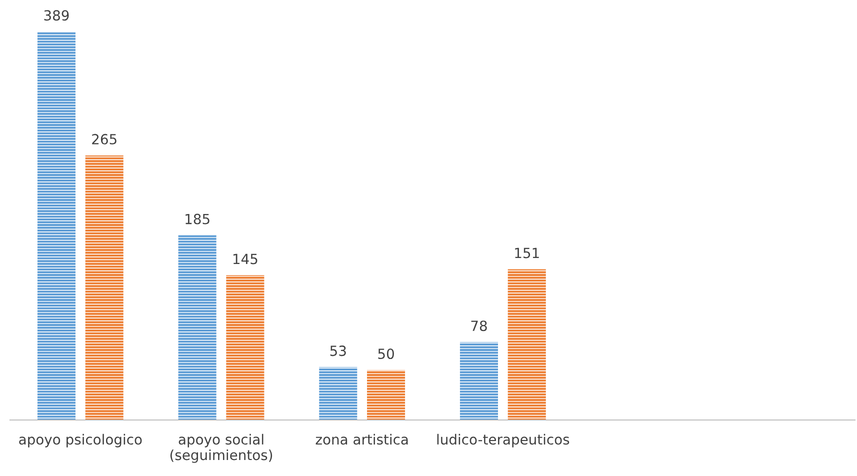  I want to click on x-tick-label: apoyo psicologico, so click(80, 441).